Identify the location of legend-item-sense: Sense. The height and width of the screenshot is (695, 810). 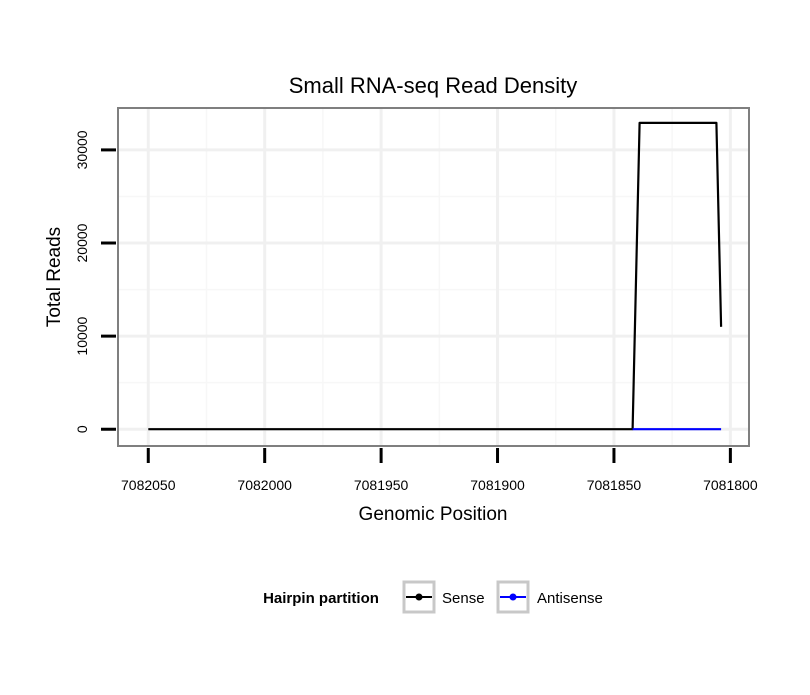
(443, 597).